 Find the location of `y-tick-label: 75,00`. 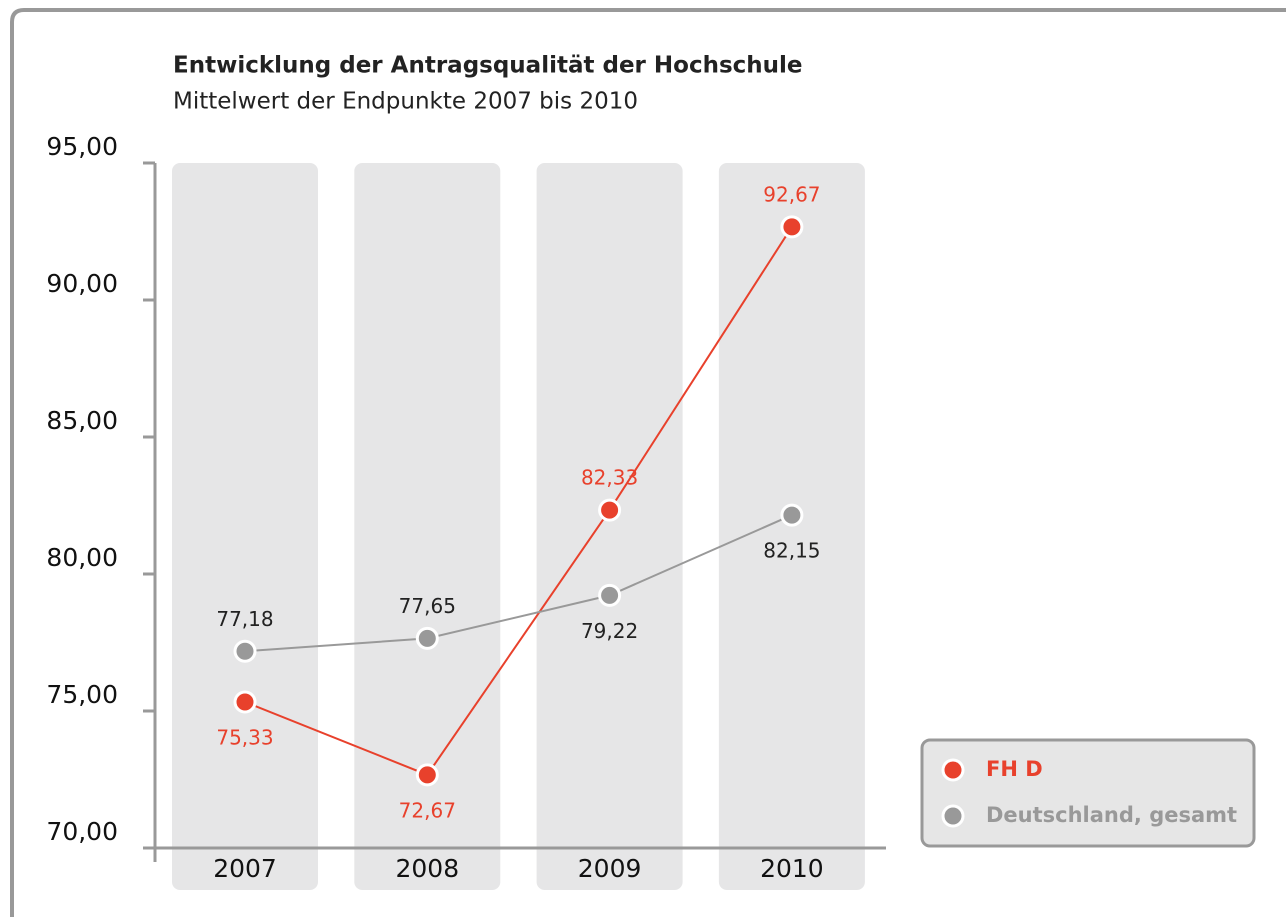

y-tick-label: 75,00 is located at coordinates (82, 694).